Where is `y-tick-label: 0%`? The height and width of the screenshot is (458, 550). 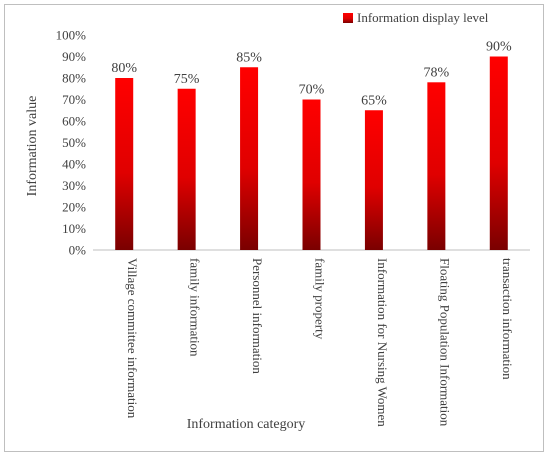 y-tick-label: 0% is located at coordinates (78, 250).